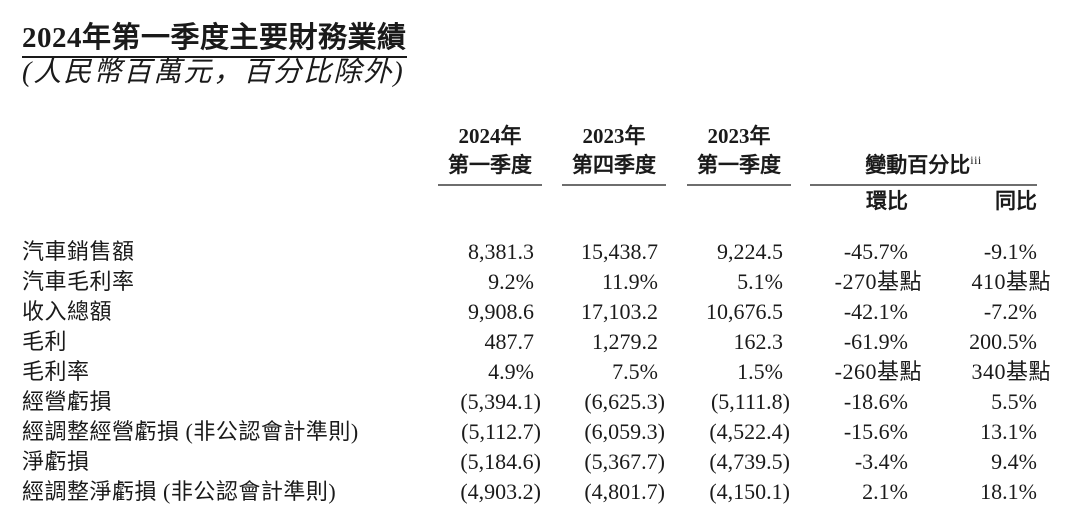  What do you see at coordinates (213, 72) in the screenshot?
I see `report-subtitle: (人民幣百萬元，百分比除外)` at bounding box center [213, 72].